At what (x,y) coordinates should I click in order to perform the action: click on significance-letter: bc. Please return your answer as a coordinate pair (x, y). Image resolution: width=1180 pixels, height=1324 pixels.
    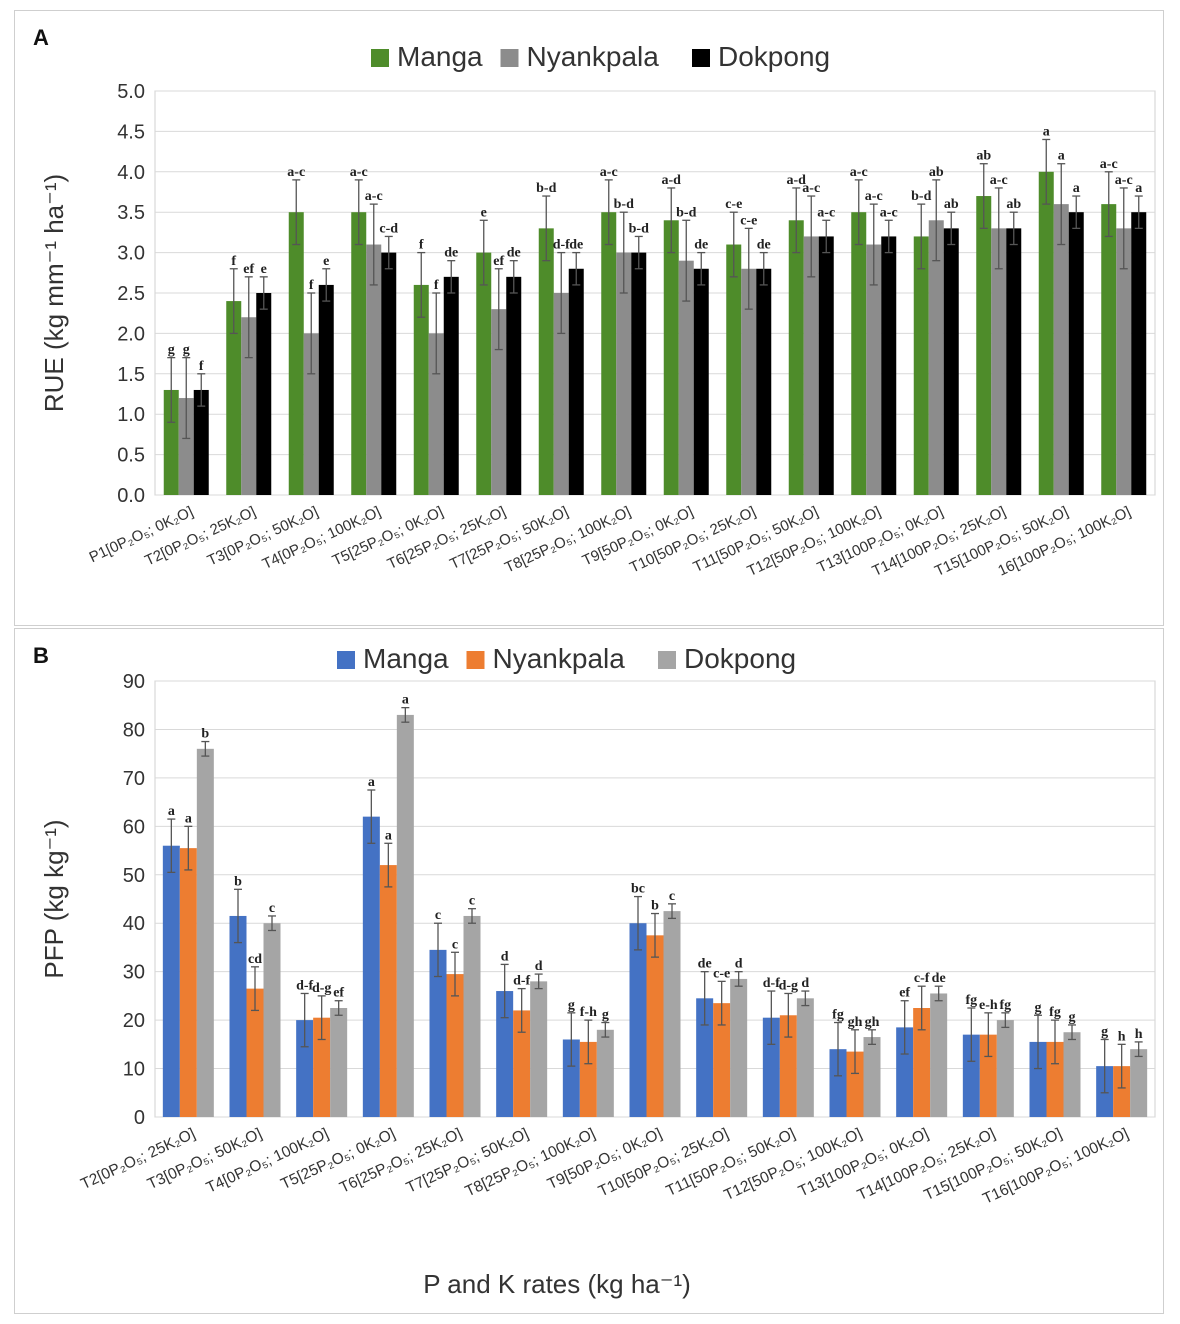
    Looking at the image, I should click on (638, 889).